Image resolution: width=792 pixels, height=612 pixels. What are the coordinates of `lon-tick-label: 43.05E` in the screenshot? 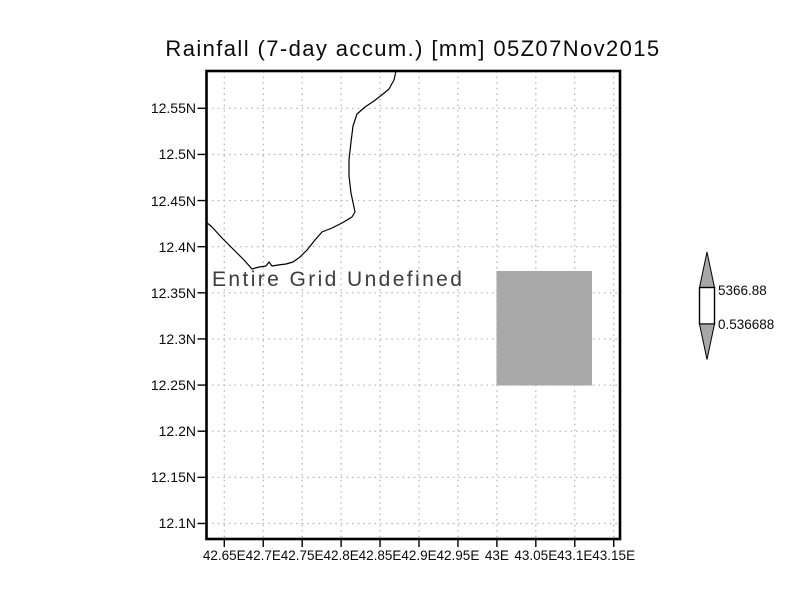 It's located at (536, 555).